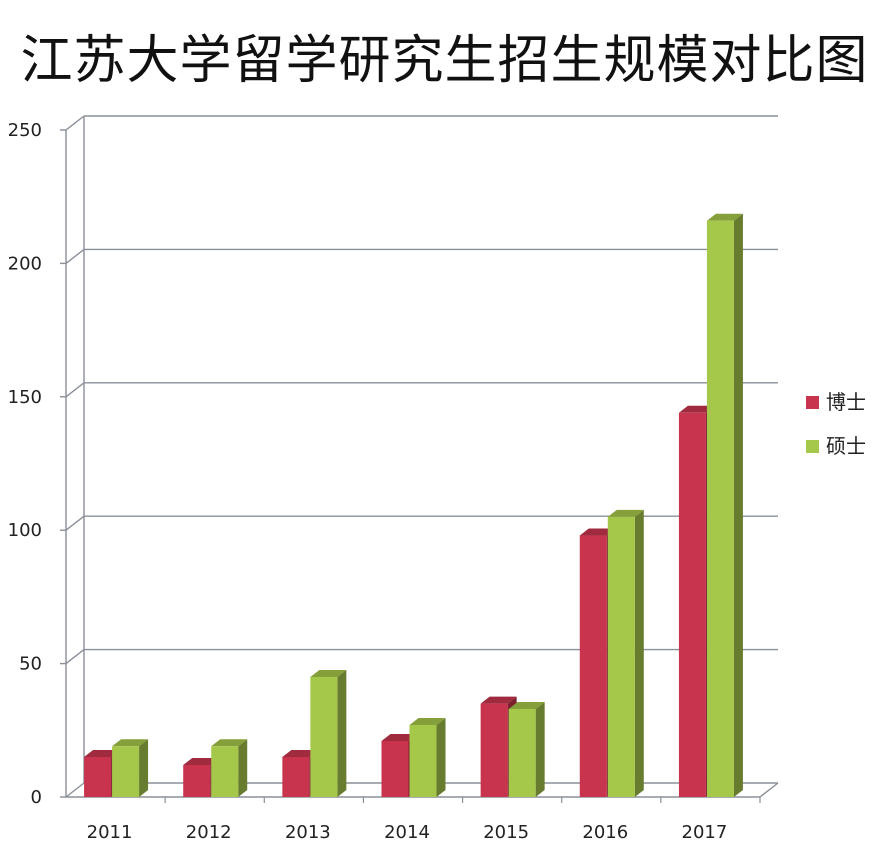  Describe the element at coordinates (30, 664) in the screenshot. I see `y-tick-label: 50` at that location.